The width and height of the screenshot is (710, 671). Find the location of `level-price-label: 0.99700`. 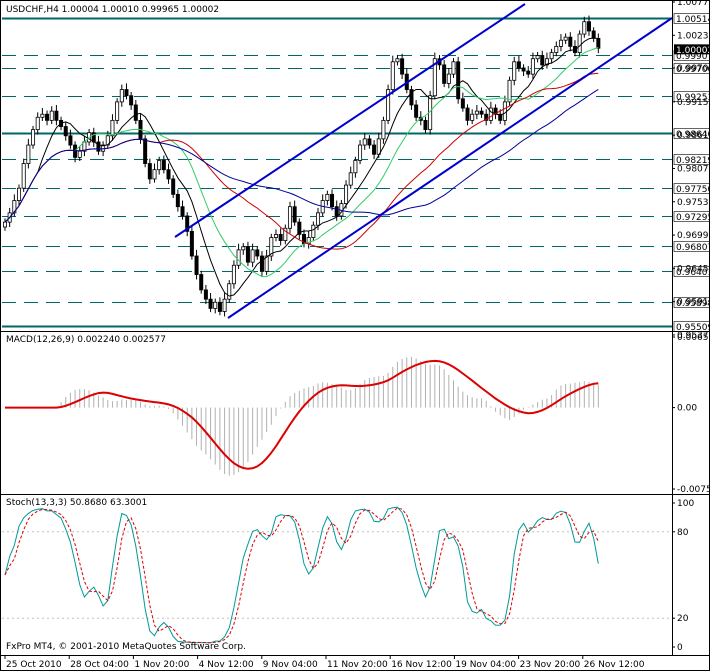

level-price-label: 0.99700 is located at coordinates (693, 70).